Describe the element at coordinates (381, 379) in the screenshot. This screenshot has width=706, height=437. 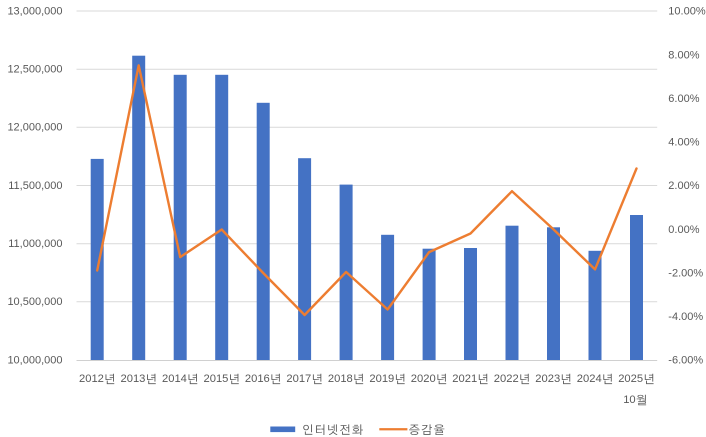
I see `svg-text: 2019` at that location.